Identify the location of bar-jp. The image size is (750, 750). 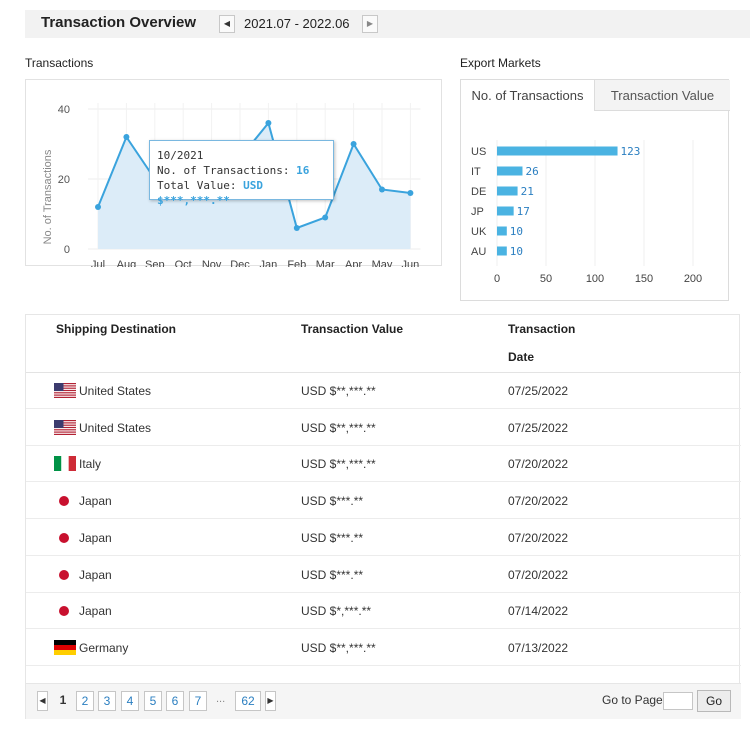
(505, 211).